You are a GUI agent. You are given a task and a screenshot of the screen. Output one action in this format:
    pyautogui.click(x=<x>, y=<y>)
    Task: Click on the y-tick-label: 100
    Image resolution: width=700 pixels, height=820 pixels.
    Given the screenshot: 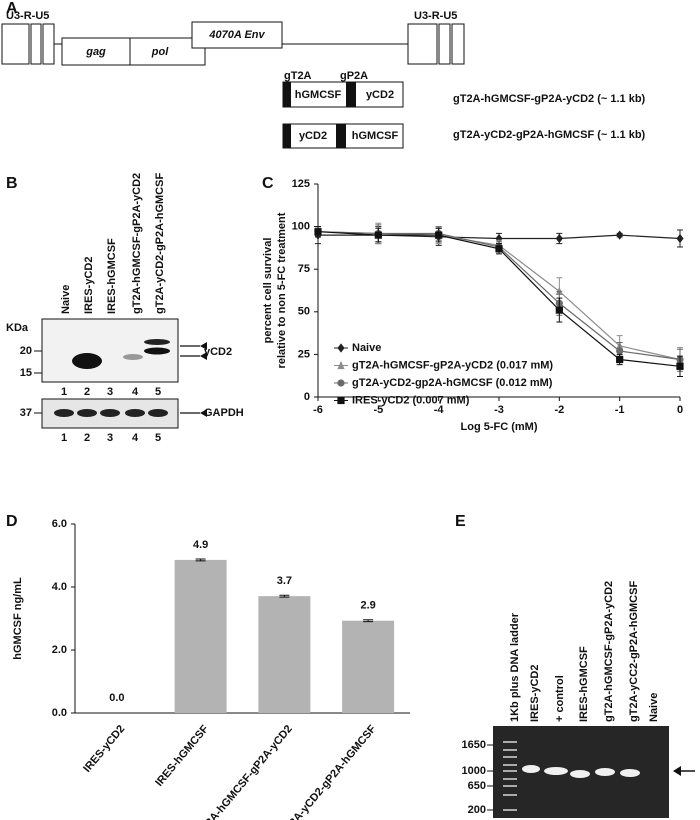 What is the action you would take?
    pyautogui.click(x=301, y=227)
    